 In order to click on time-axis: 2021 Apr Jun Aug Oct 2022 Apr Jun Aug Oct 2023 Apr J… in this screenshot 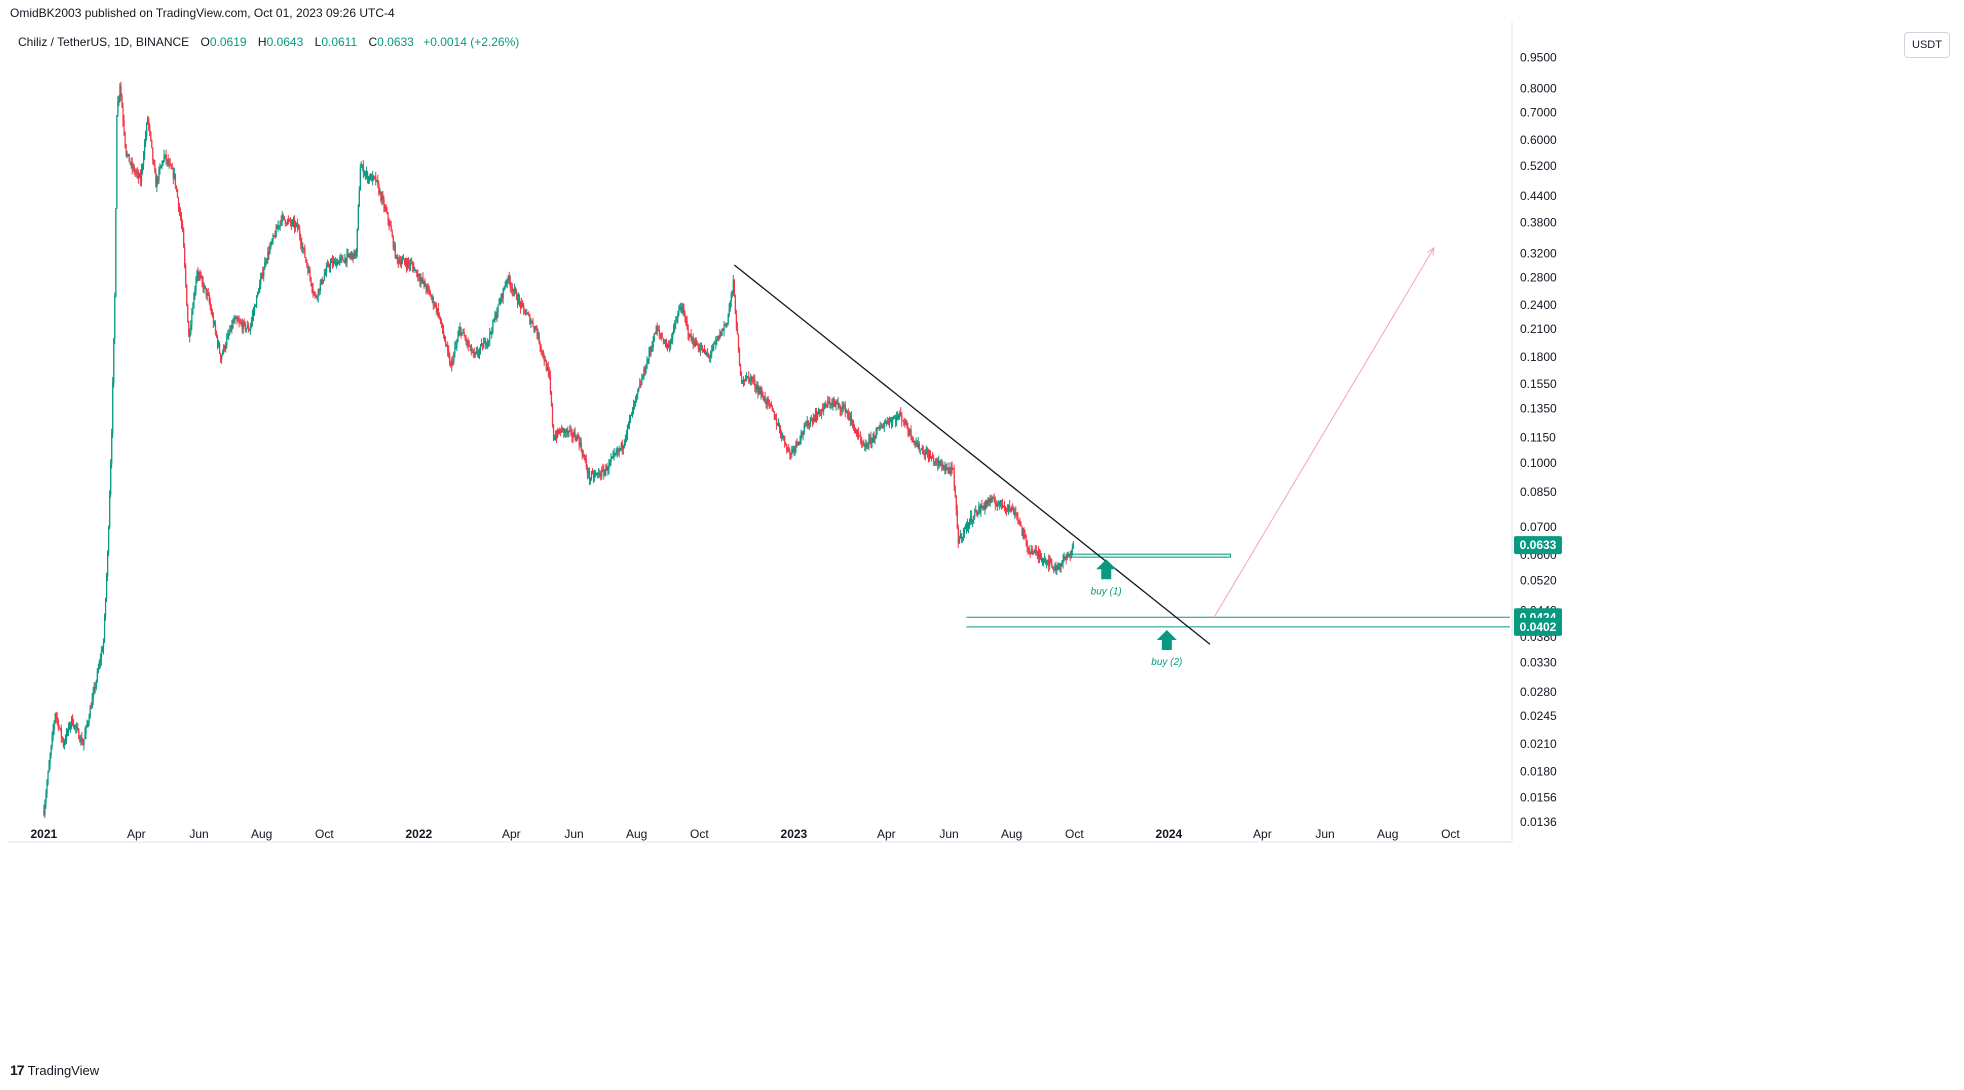, I will do `click(745, 834)`.